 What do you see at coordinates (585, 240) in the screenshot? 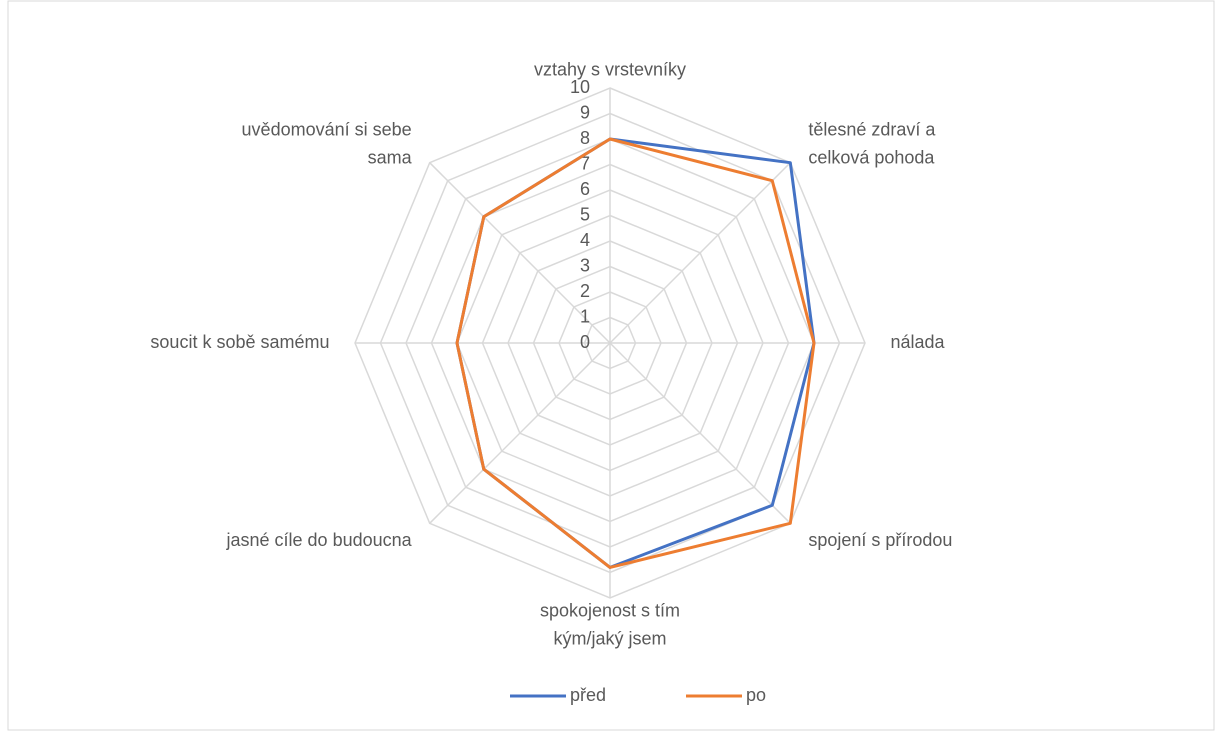
I see `r-tick-label: 4` at bounding box center [585, 240].